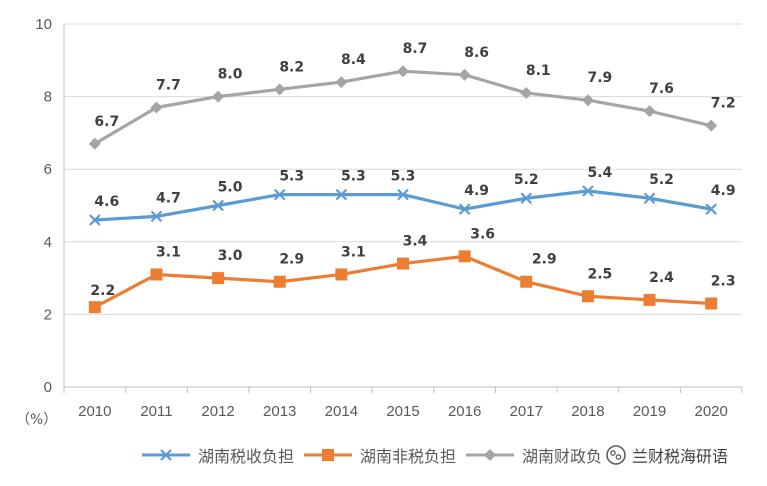 The width and height of the screenshot is (767, 486). Describe the element at coordinates (291, 67) in the screenshot. I see `data-label-fiscal-burden-2013: 8.2` at that location.